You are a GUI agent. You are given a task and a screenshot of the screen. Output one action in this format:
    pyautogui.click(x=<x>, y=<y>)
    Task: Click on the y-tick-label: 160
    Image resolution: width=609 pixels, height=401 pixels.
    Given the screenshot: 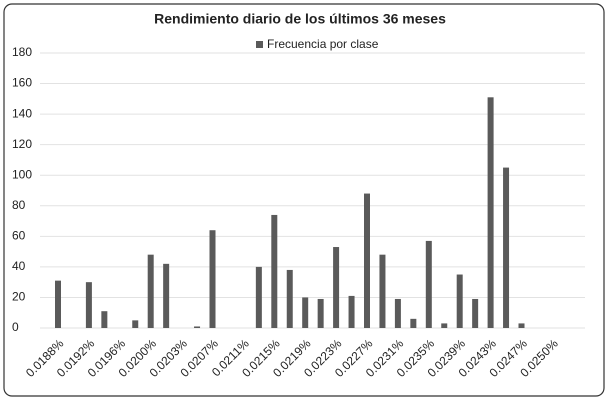 What is the action you would take?
    pyautogui.click(x=22, y=83)
    